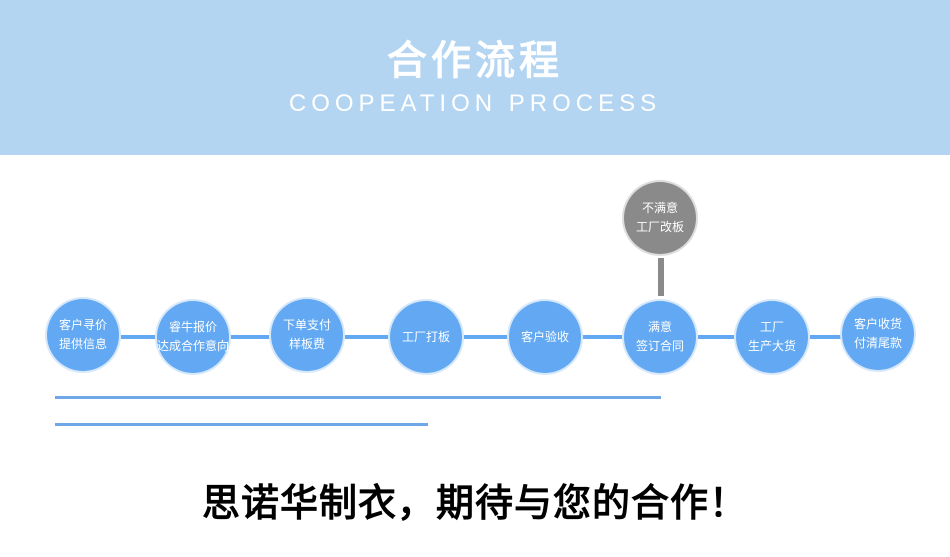  Describe the element at coordinates (307, 335) in the screenshot. I see `step-3: 下单支付 样板费` at that location.